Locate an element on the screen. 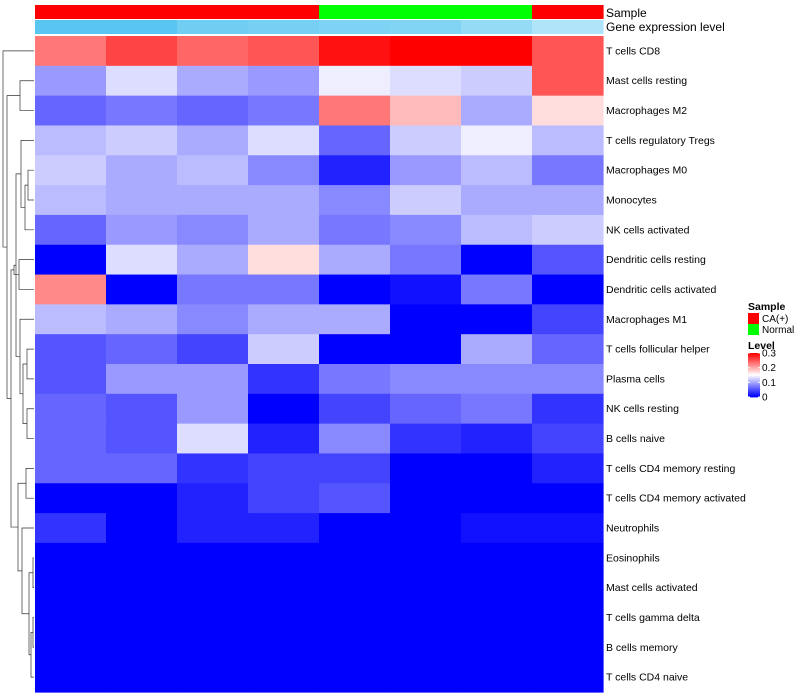 The image size is (800, 700). sample-annotation-cell is located at coordinates (497, 12).